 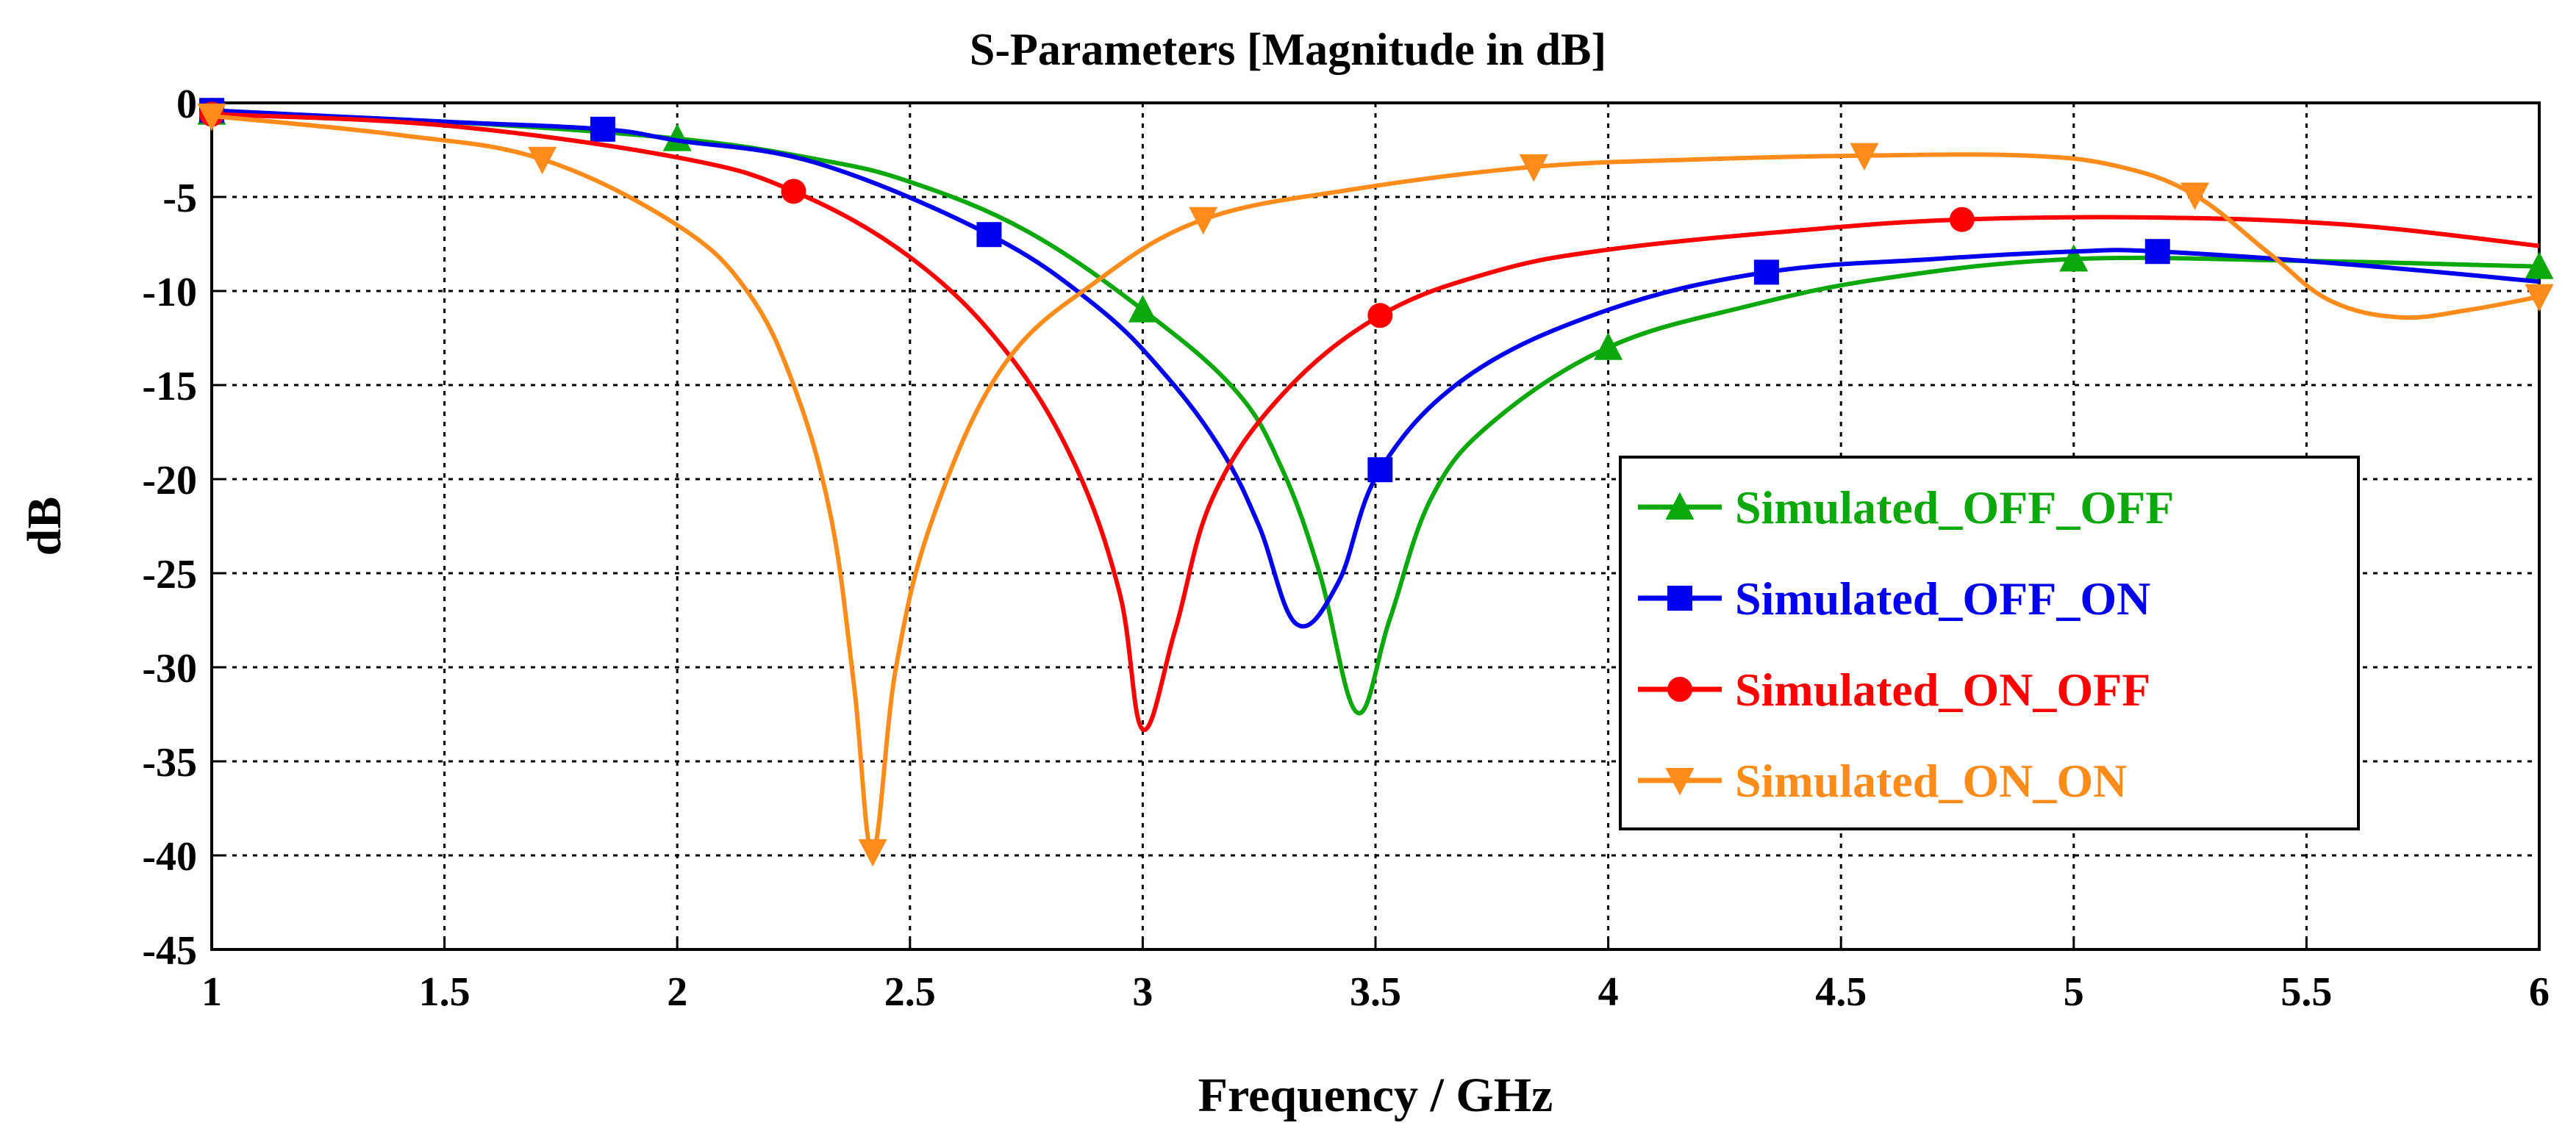 What do you see at coordinates (1288, 50) in the screenshot?
I see `chart-title: S-Parameters [Magnitude in dB]` at bounding box center [1288, 50].